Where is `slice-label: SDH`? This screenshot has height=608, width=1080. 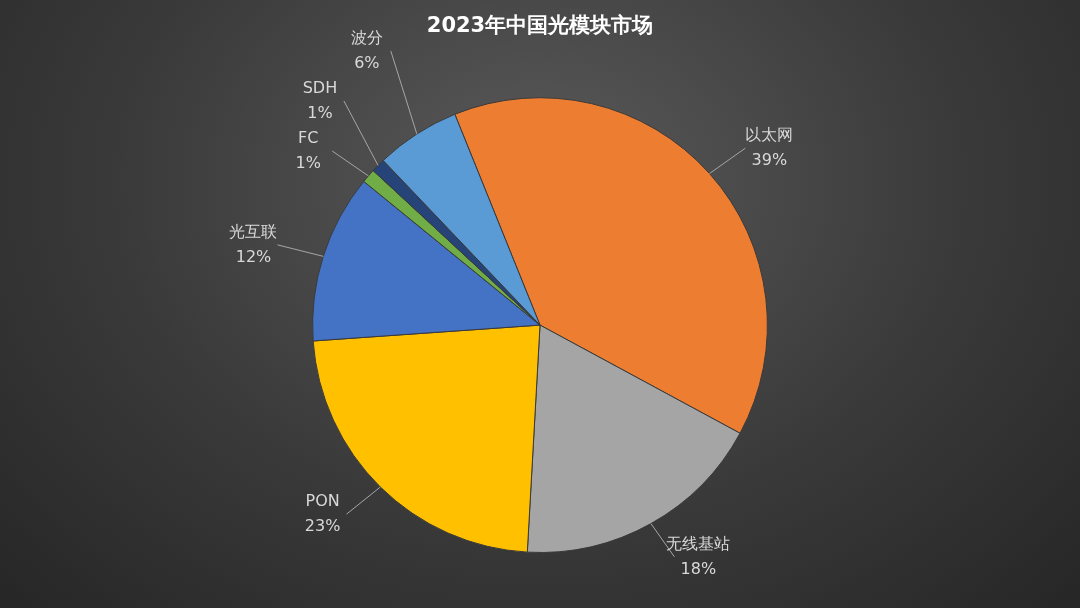 slice-label: SDH is located at coordinates (320, 88).